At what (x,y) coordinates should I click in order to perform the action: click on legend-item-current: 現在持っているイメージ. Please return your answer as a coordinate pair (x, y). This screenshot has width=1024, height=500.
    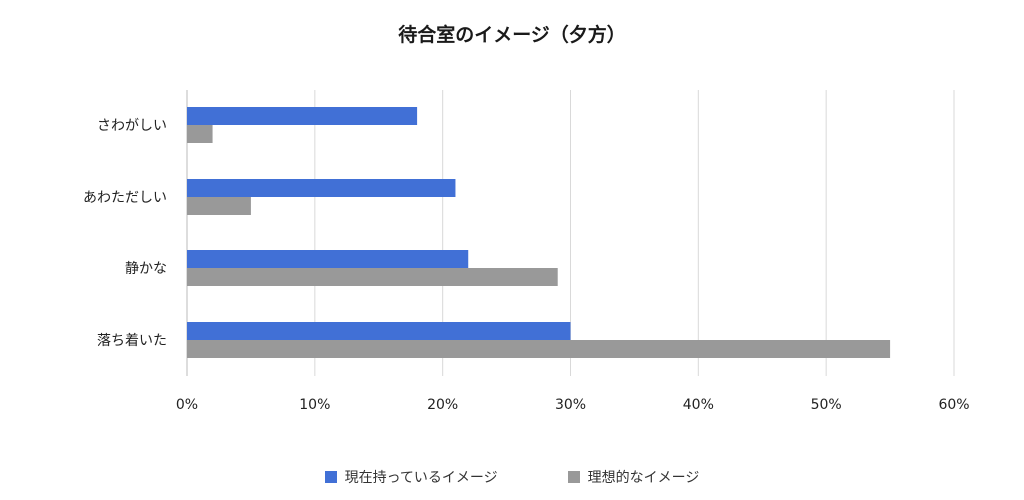
    Looking at the image, I should click on (411, 477).